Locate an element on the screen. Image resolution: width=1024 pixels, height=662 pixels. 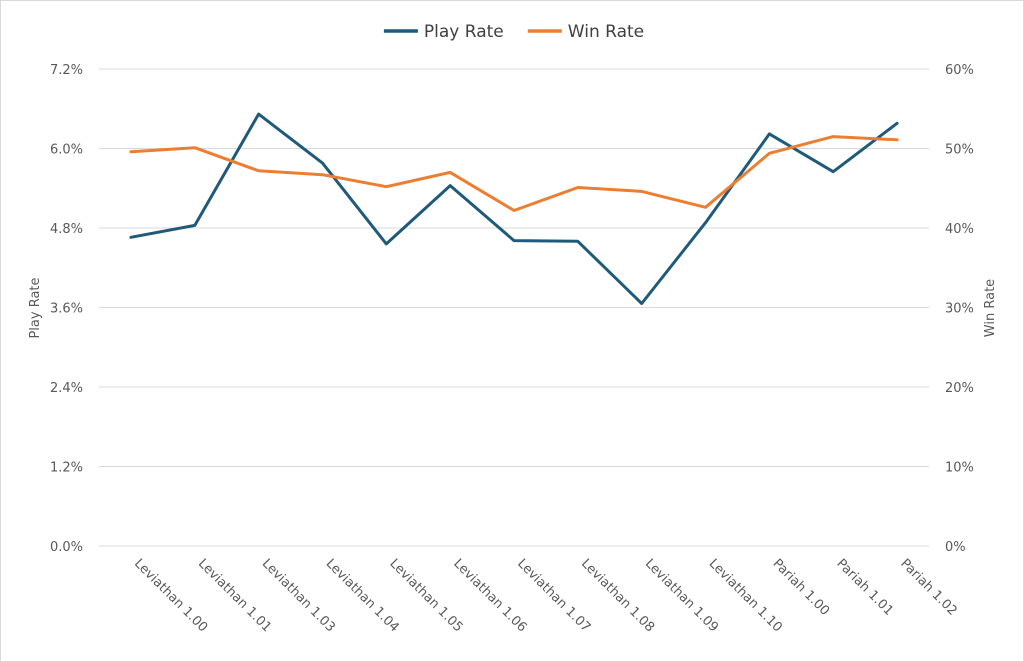
legend-label: Play Rate is located at coordinates (464, 32).